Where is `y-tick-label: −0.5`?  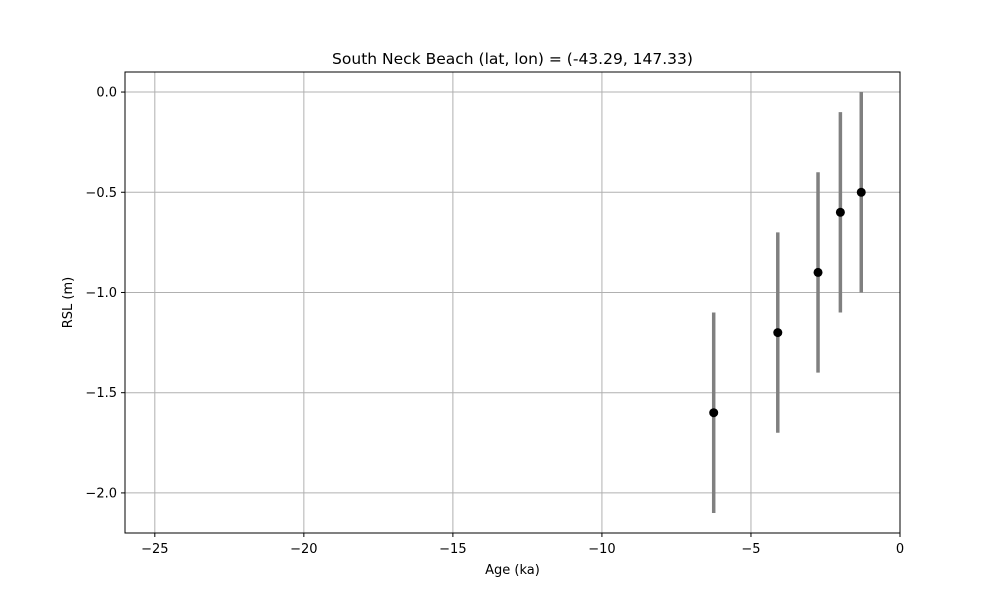 y-tick-label: −0.5 is located at coordinates (101, 193).